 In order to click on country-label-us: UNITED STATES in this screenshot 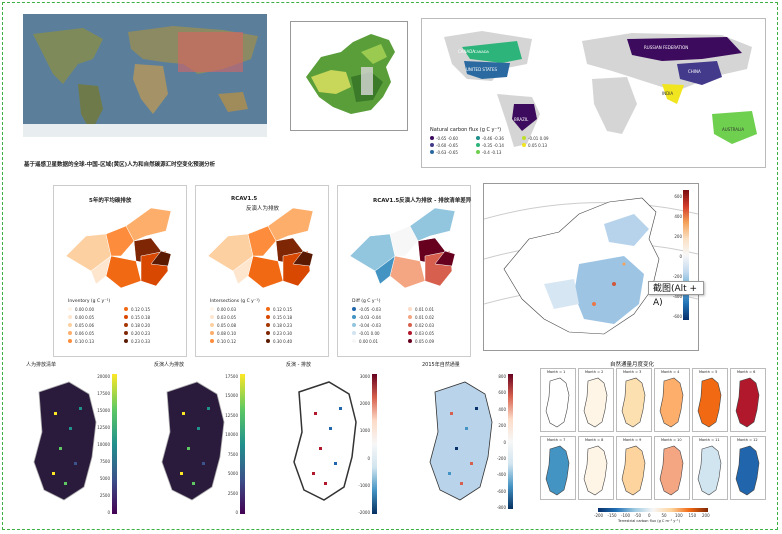, I will do `click(482, 69)`.